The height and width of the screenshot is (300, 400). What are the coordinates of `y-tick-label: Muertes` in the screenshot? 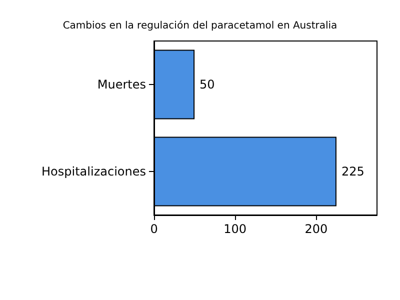 It's located at (121, 85).